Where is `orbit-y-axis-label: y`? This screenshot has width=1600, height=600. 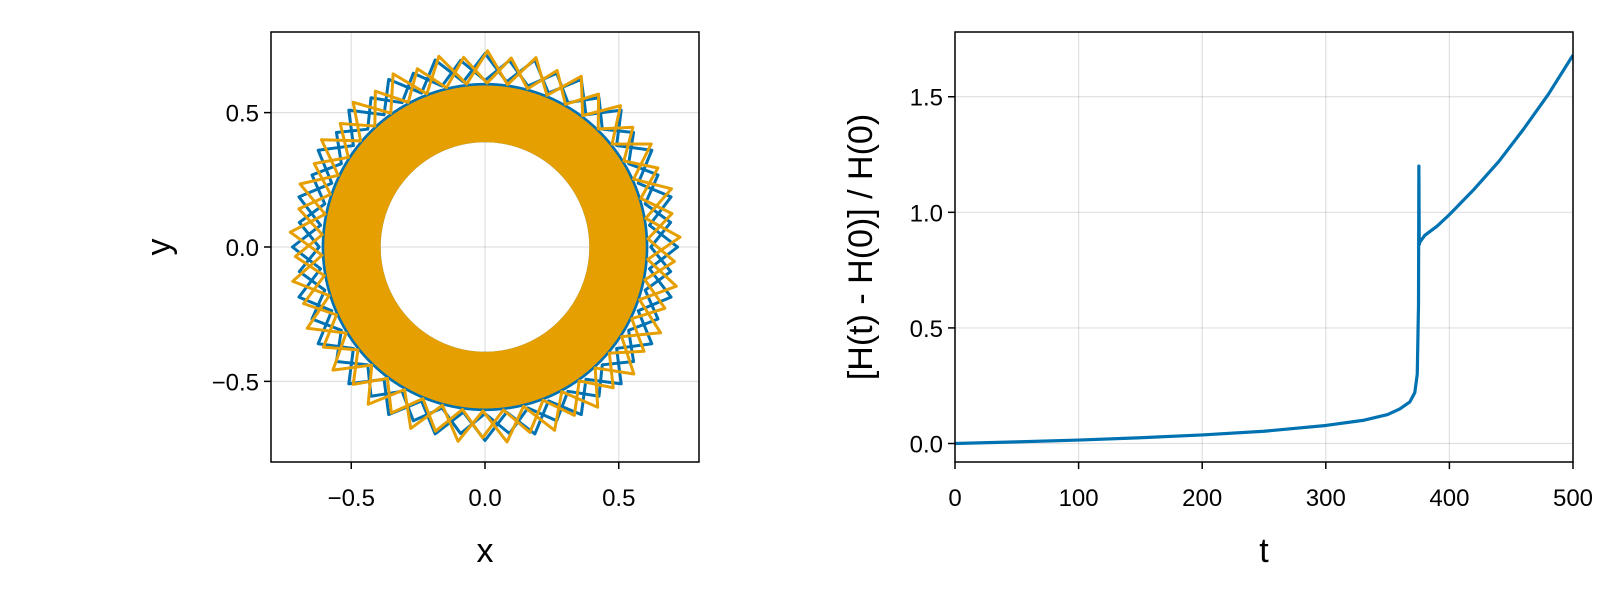
orbit-y-axis-label: y is located at coordinates (159, 247).